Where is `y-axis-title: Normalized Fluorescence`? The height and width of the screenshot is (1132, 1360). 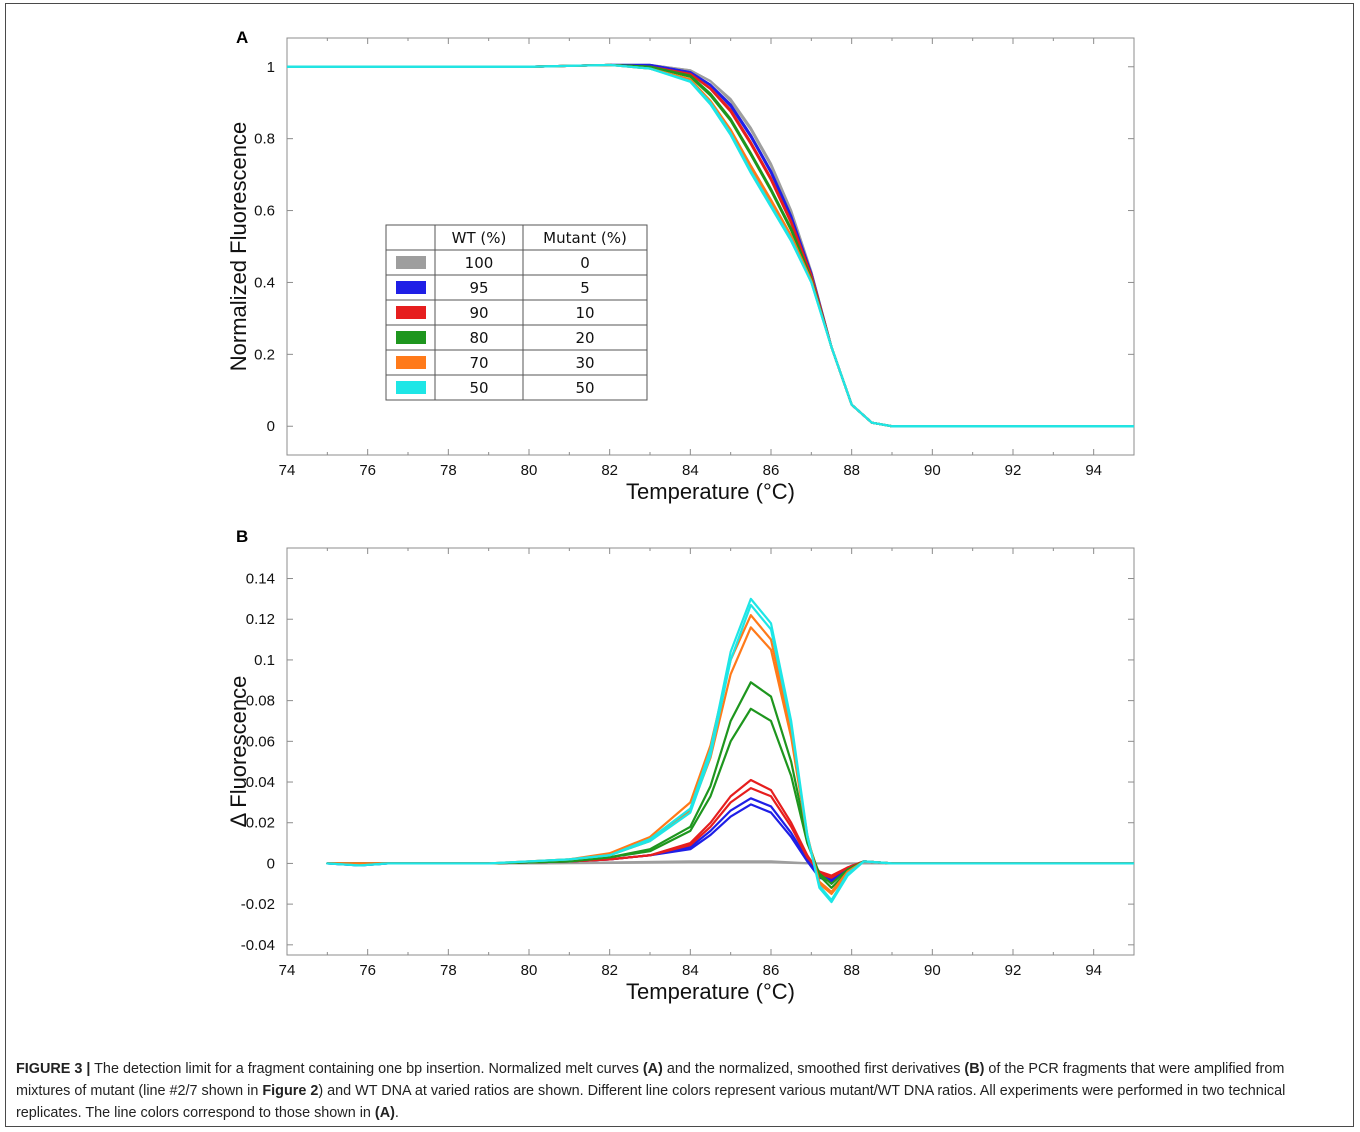 y-axis-title: Normalized Fluorescence is located at coordinates (238, 246).